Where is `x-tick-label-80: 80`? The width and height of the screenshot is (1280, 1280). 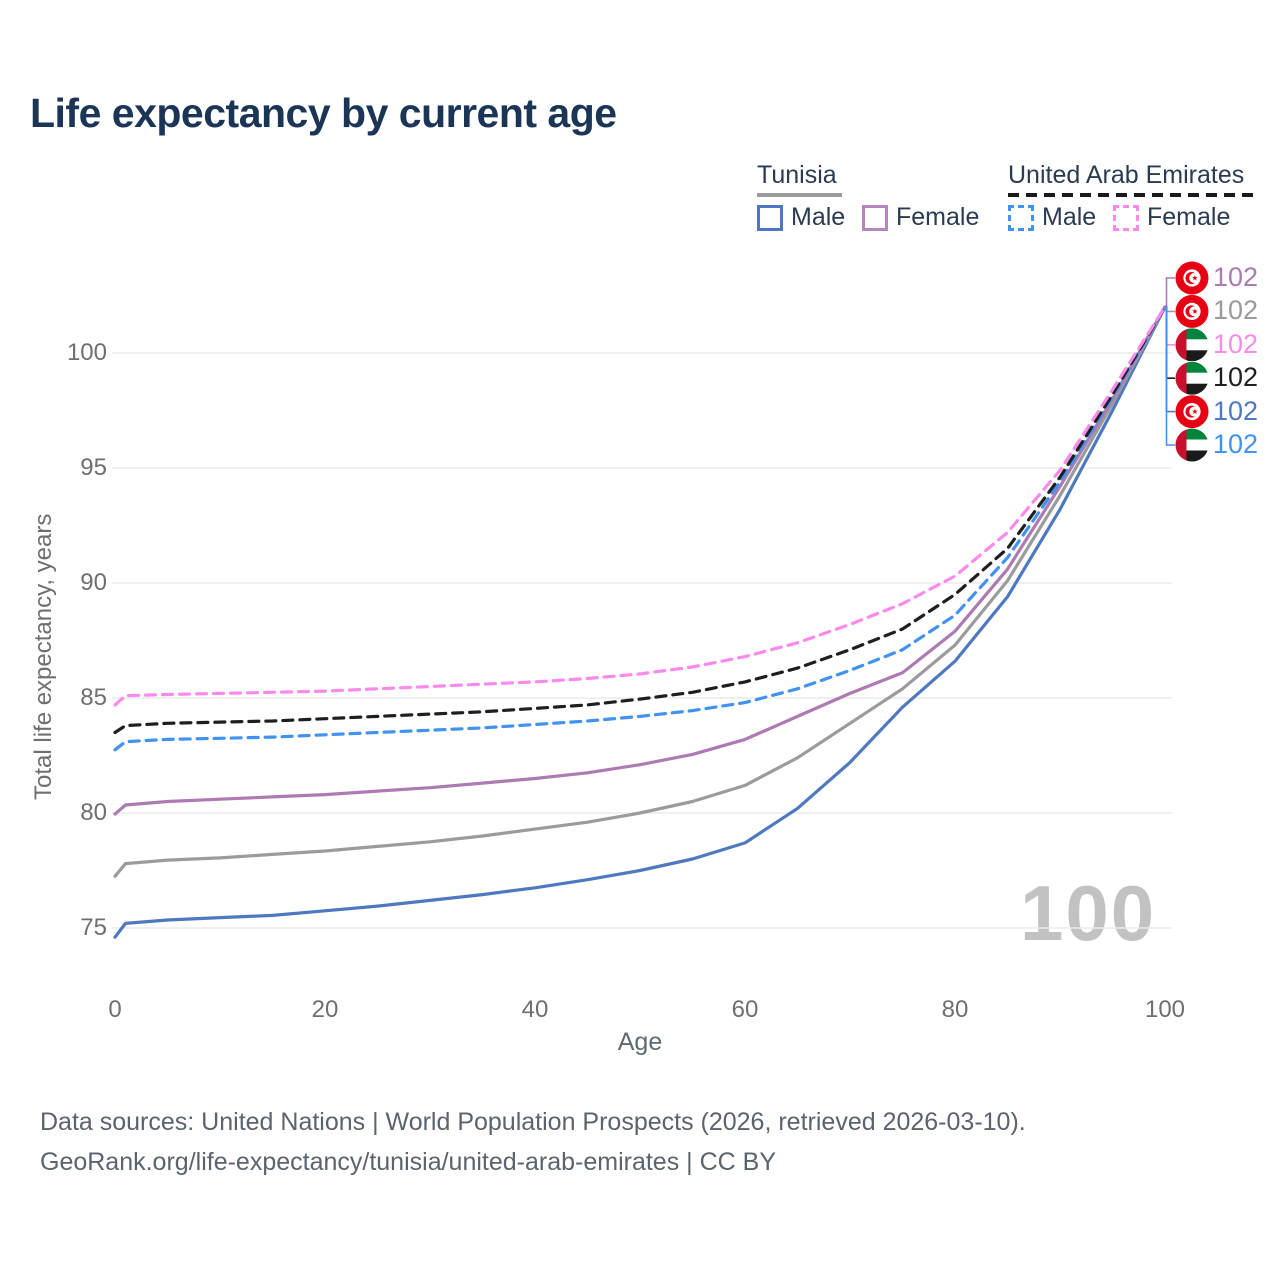
x-tick-label-80: 80 is located at coordinates (955, 1009).